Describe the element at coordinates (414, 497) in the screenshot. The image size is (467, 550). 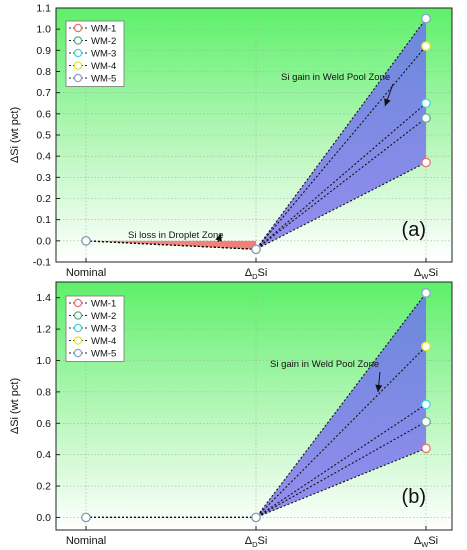
I see `panel-label: (b)` at that location.